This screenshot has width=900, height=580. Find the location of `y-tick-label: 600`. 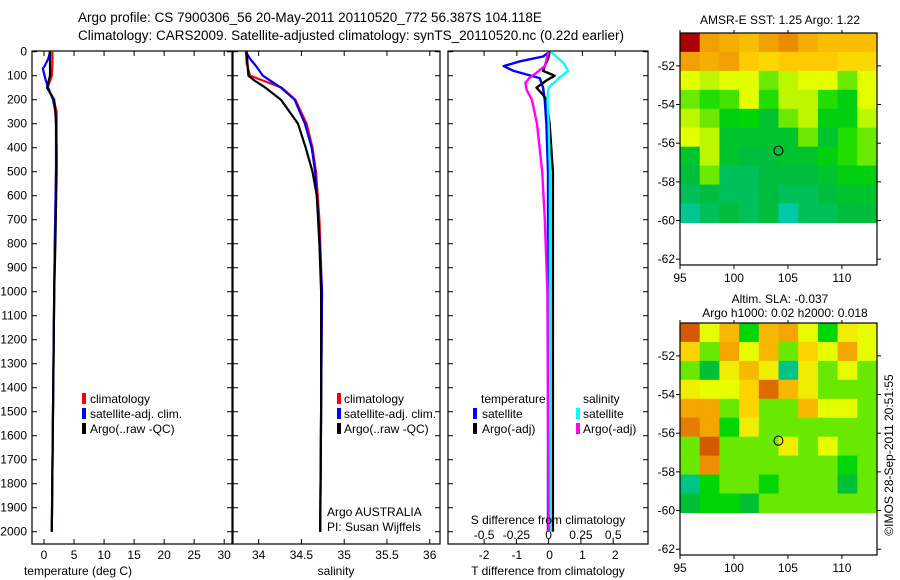

y-tick-label: 600 is located at coordinates (17, 196).